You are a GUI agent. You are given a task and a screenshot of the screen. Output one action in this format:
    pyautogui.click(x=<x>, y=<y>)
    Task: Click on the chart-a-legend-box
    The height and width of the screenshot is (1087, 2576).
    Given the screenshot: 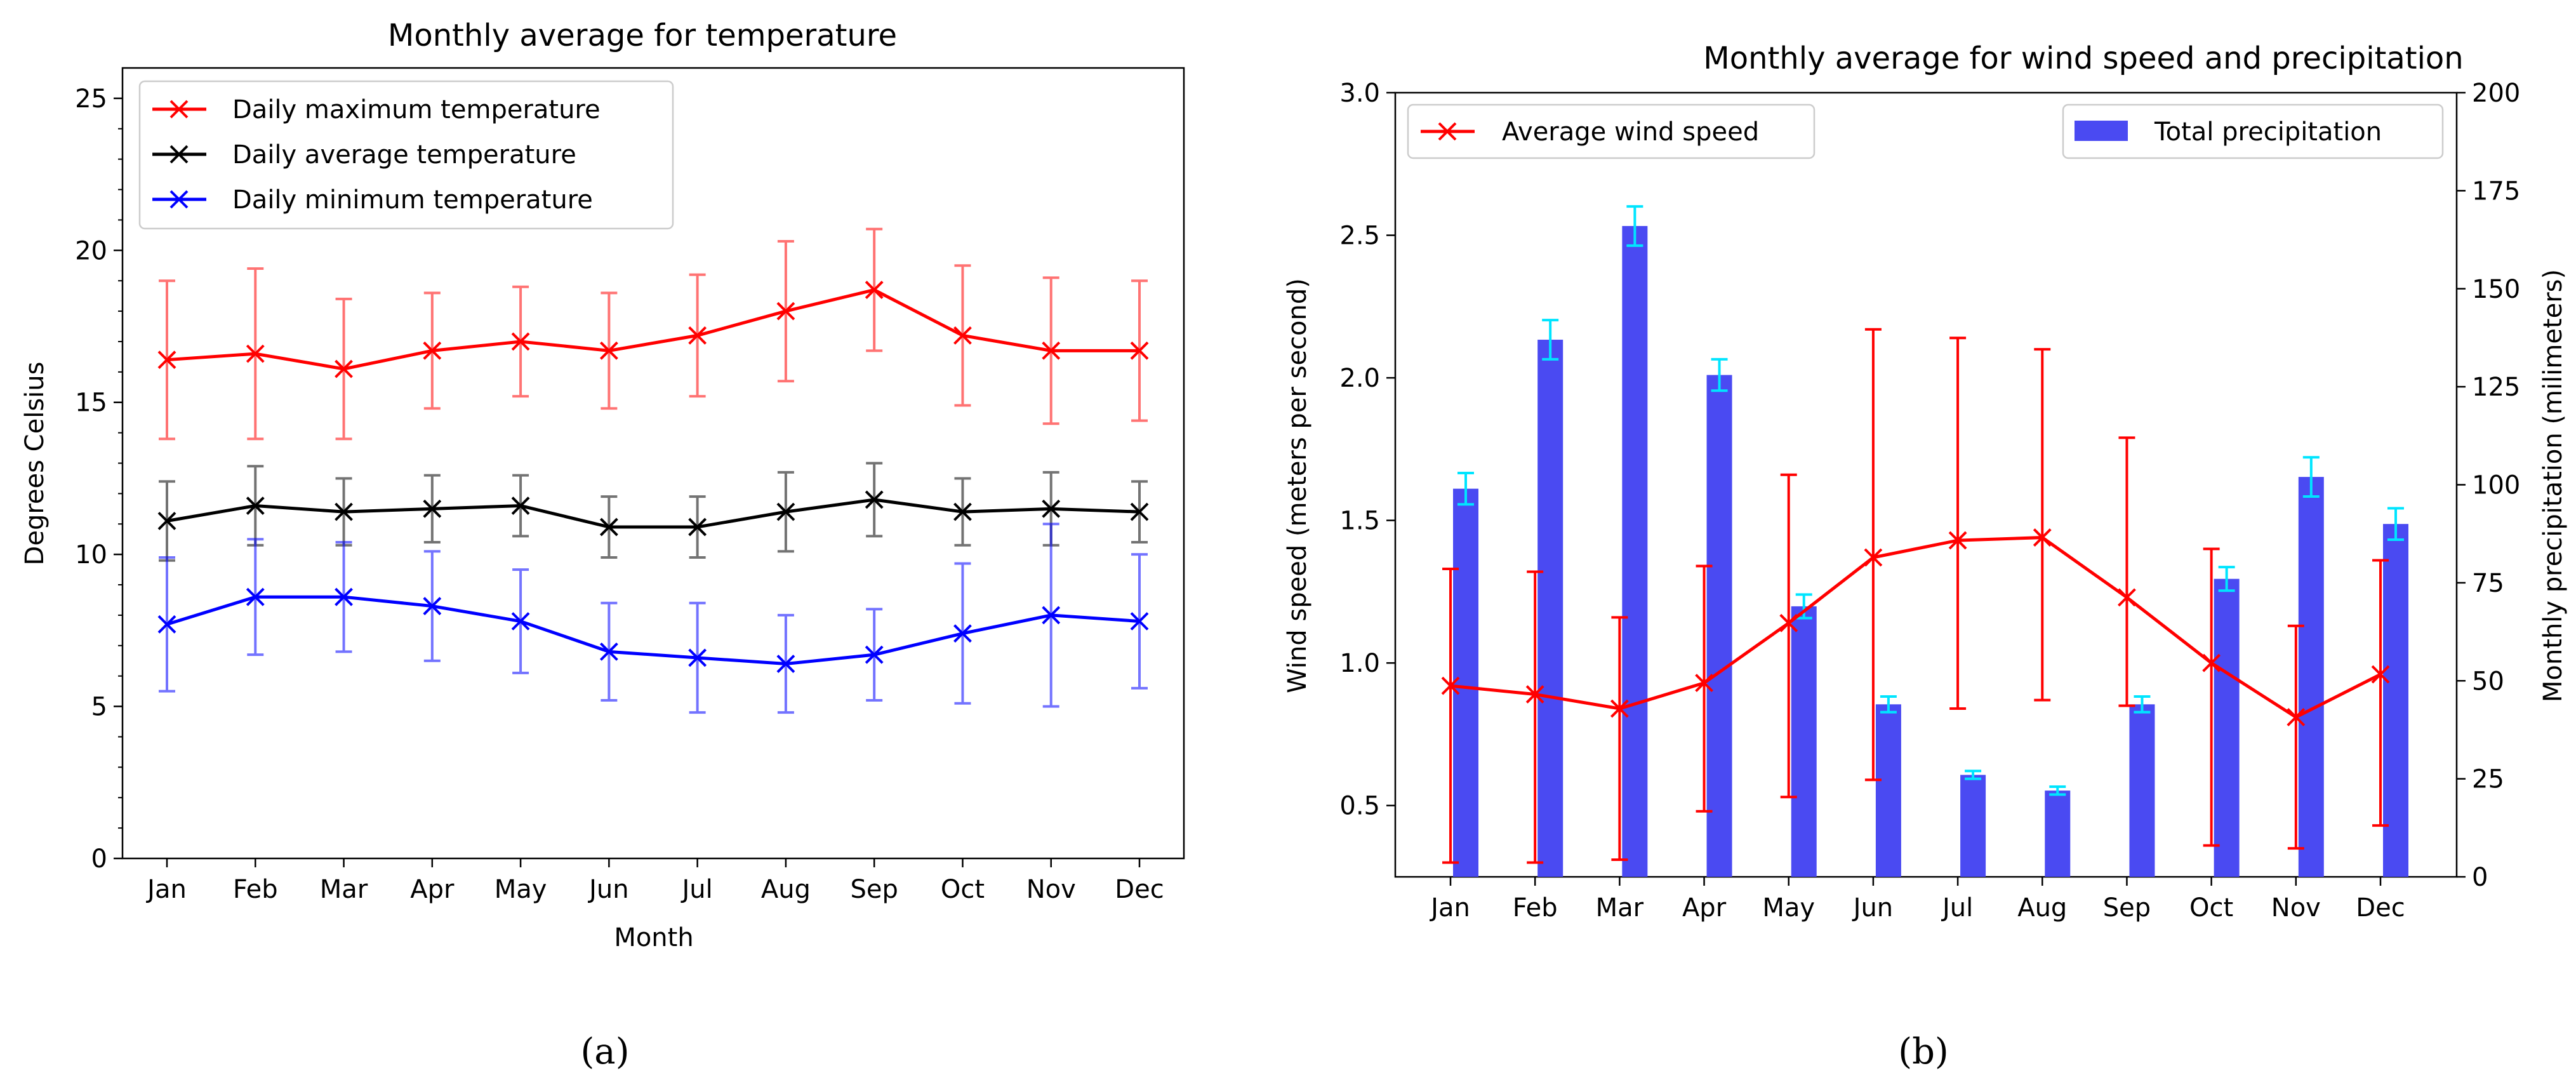 What is the action you would take?
    pyautogui.click(x=406, y=155)
    